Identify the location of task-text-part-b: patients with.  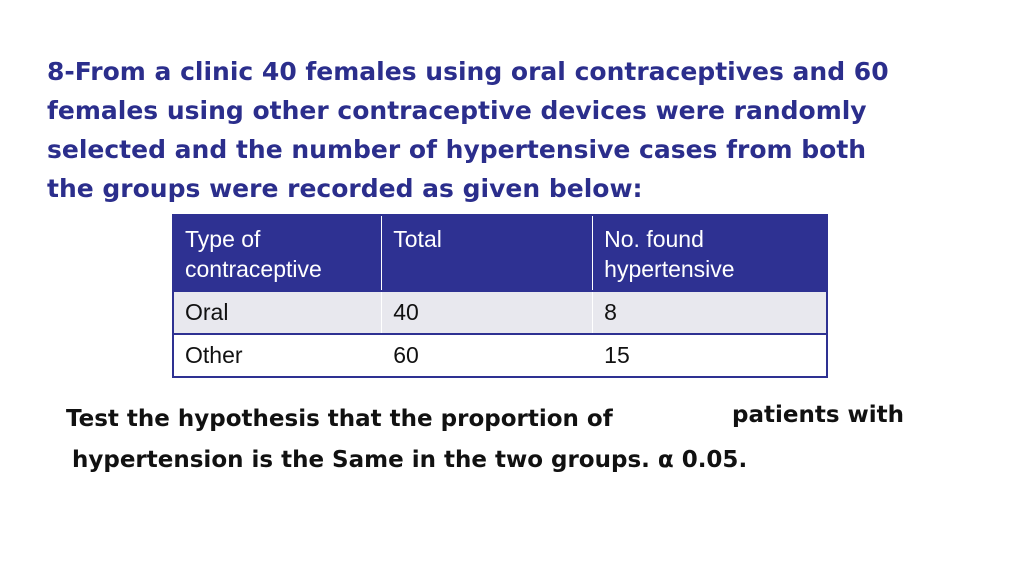
(818, 415).